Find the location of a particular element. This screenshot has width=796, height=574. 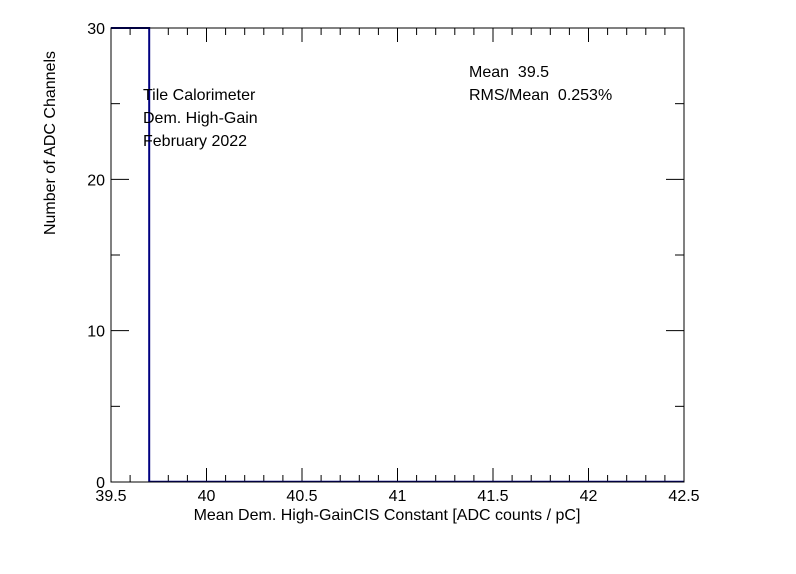

x-tick-label: 39.5 is located at coordinates (110, 496).